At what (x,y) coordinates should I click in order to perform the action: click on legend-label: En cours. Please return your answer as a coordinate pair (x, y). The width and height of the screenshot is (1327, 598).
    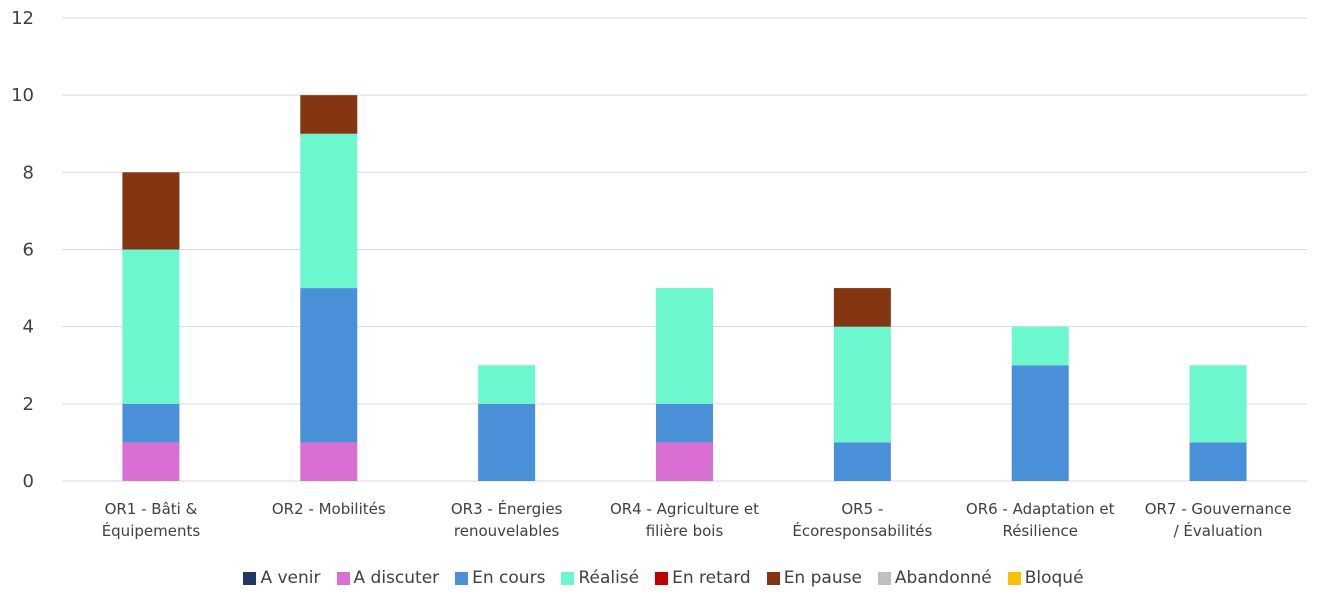
    Looking at the image, I should click on (509, 578).